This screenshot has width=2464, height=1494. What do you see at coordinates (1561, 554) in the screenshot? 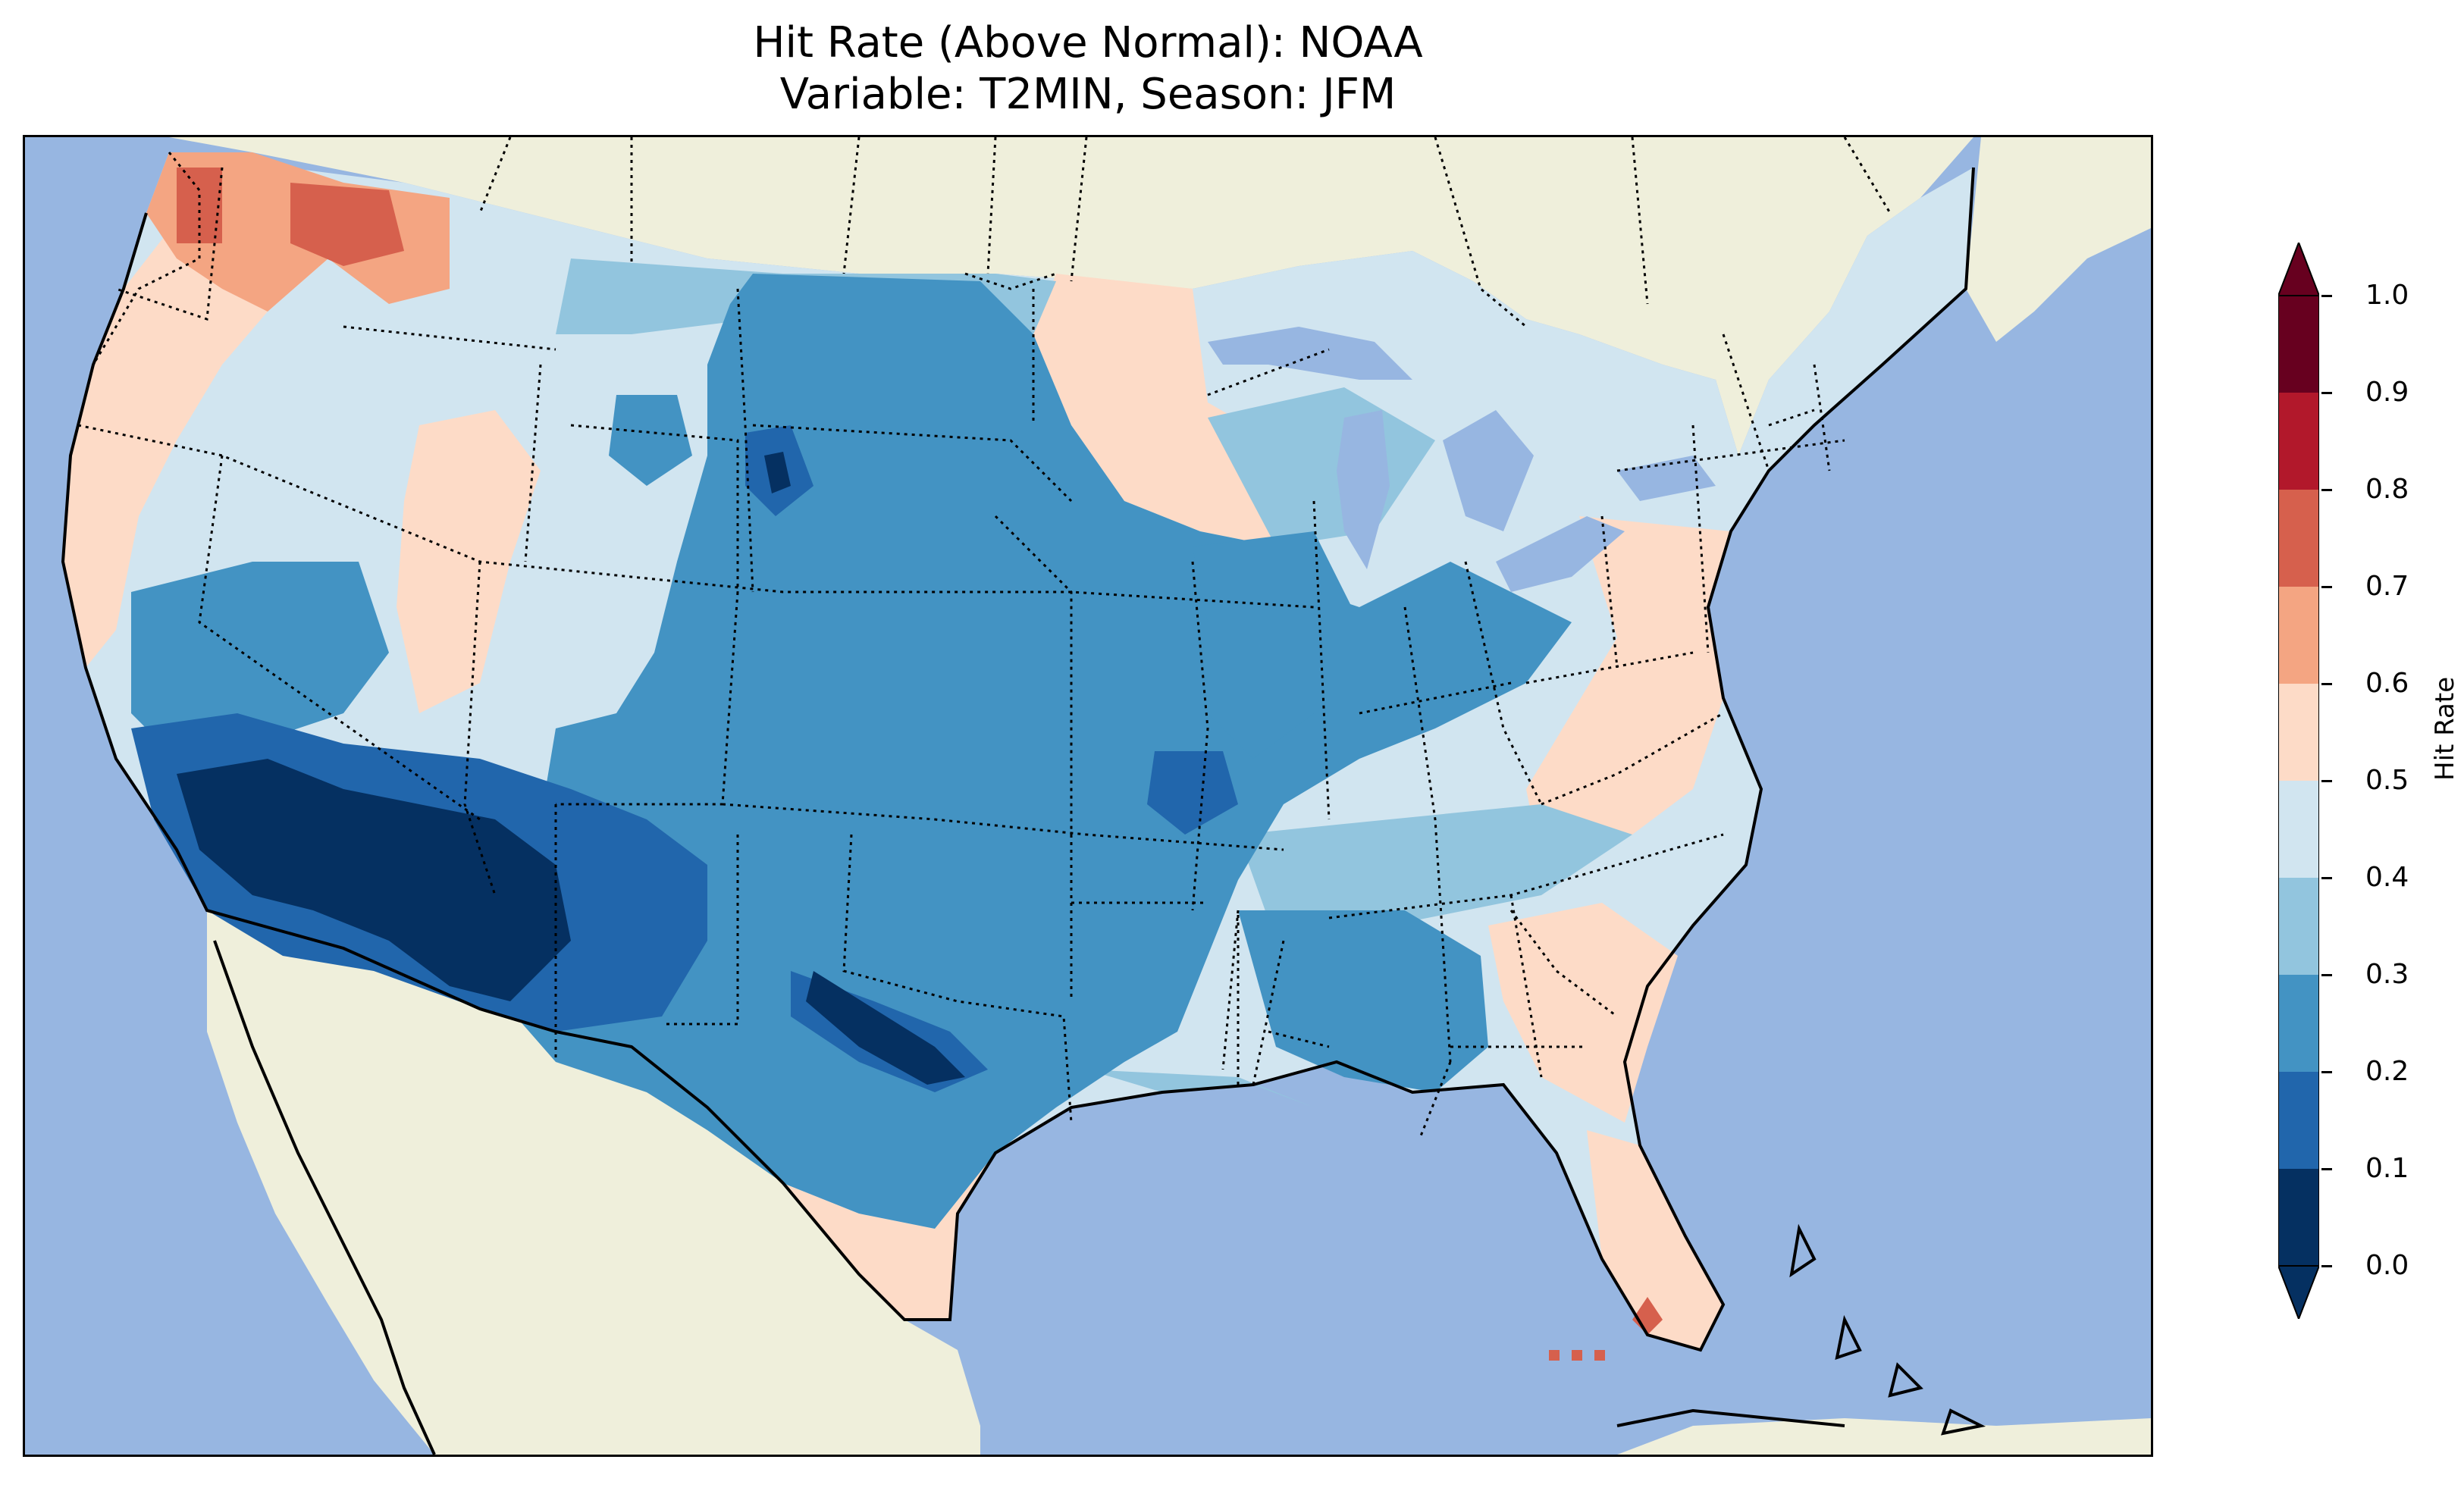
I see `lake-erie` at bounding box center [1561, 554].